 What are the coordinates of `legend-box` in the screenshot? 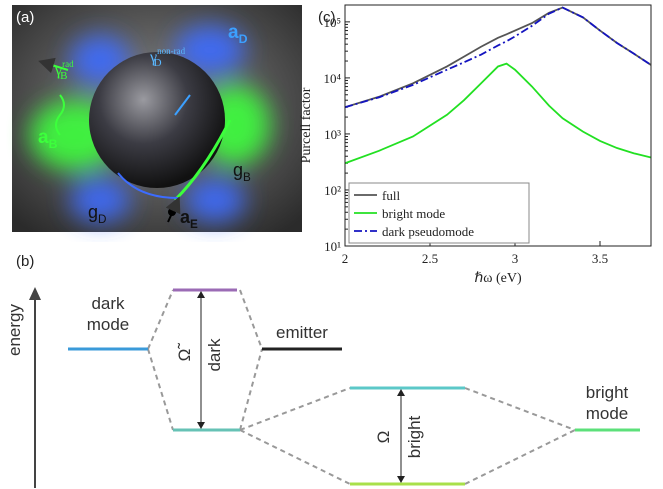 It's located at (439, 213).